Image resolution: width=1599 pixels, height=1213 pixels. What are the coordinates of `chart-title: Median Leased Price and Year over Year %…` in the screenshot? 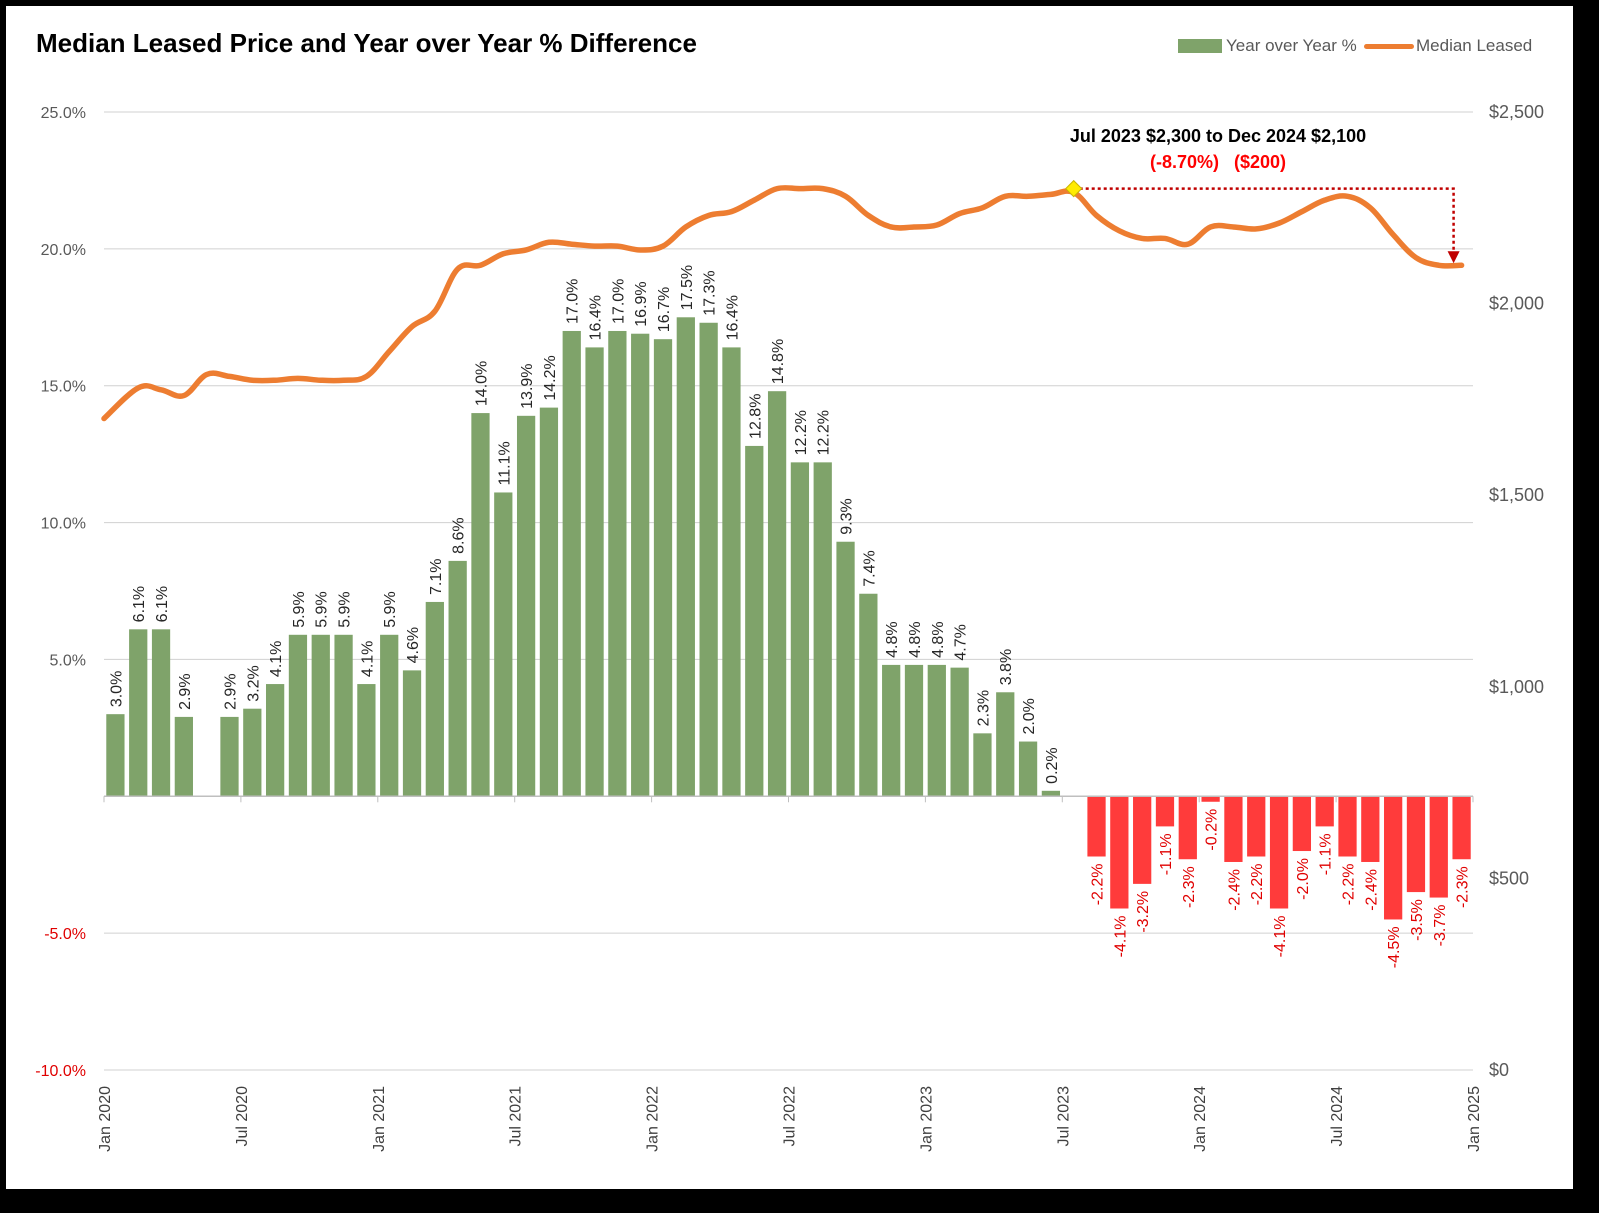 It's located at (366, 43).